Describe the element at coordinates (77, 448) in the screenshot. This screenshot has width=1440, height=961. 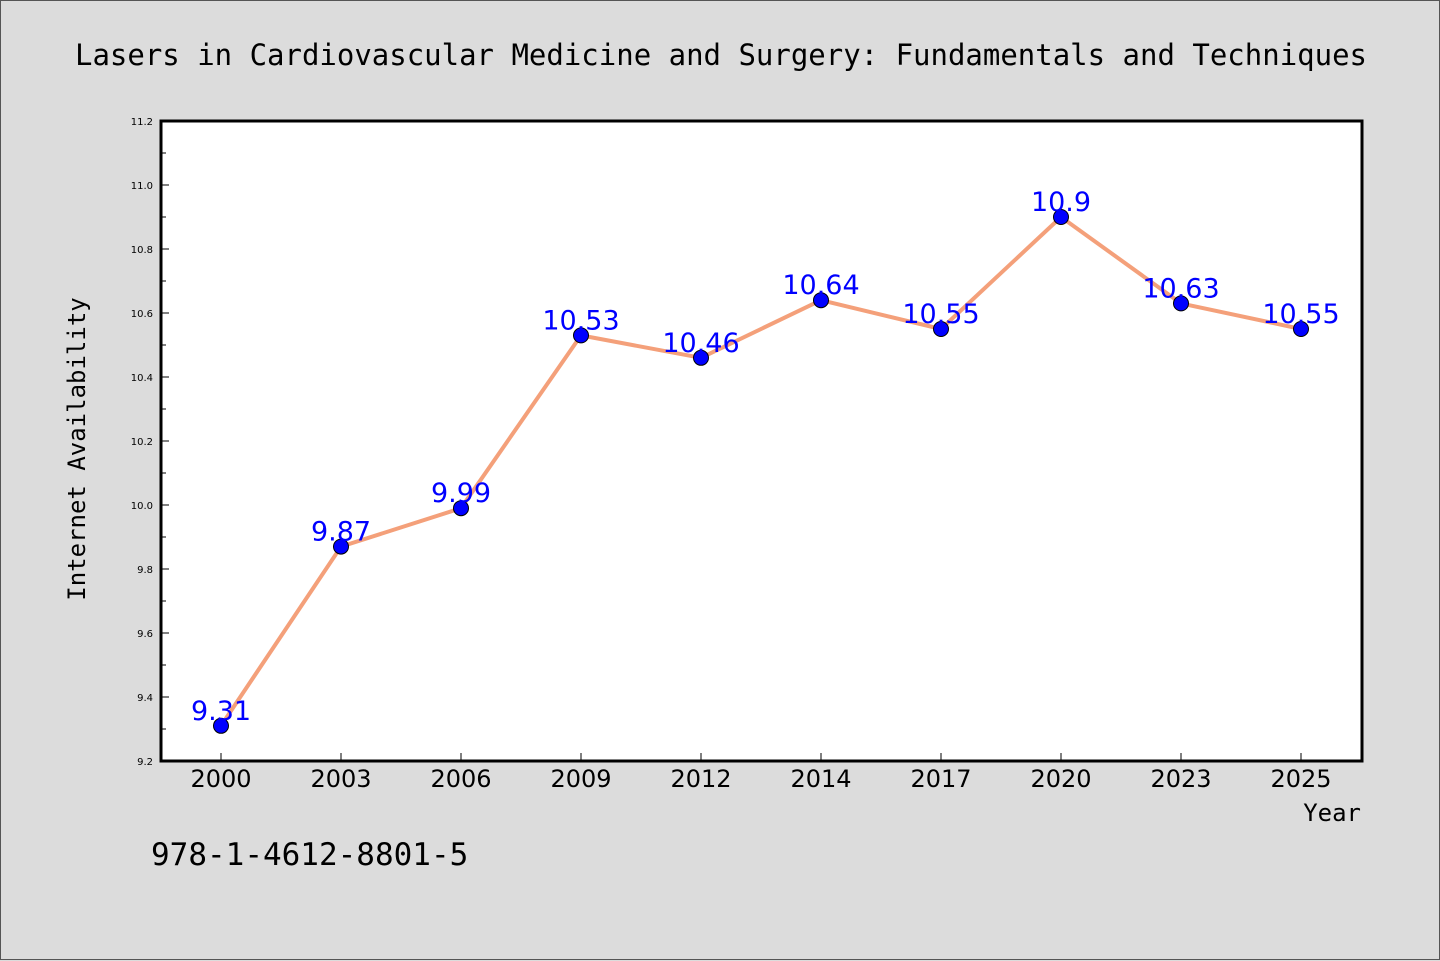
I see `y-axis-label: Internet Availability` at that location.